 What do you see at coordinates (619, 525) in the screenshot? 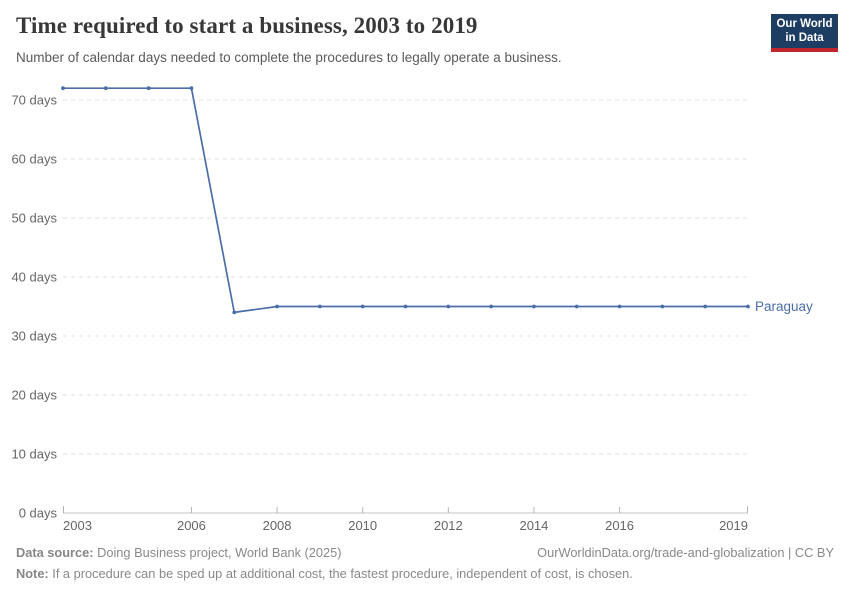
I see `x-tick-label: 2016` at bounding box center [619, 525].